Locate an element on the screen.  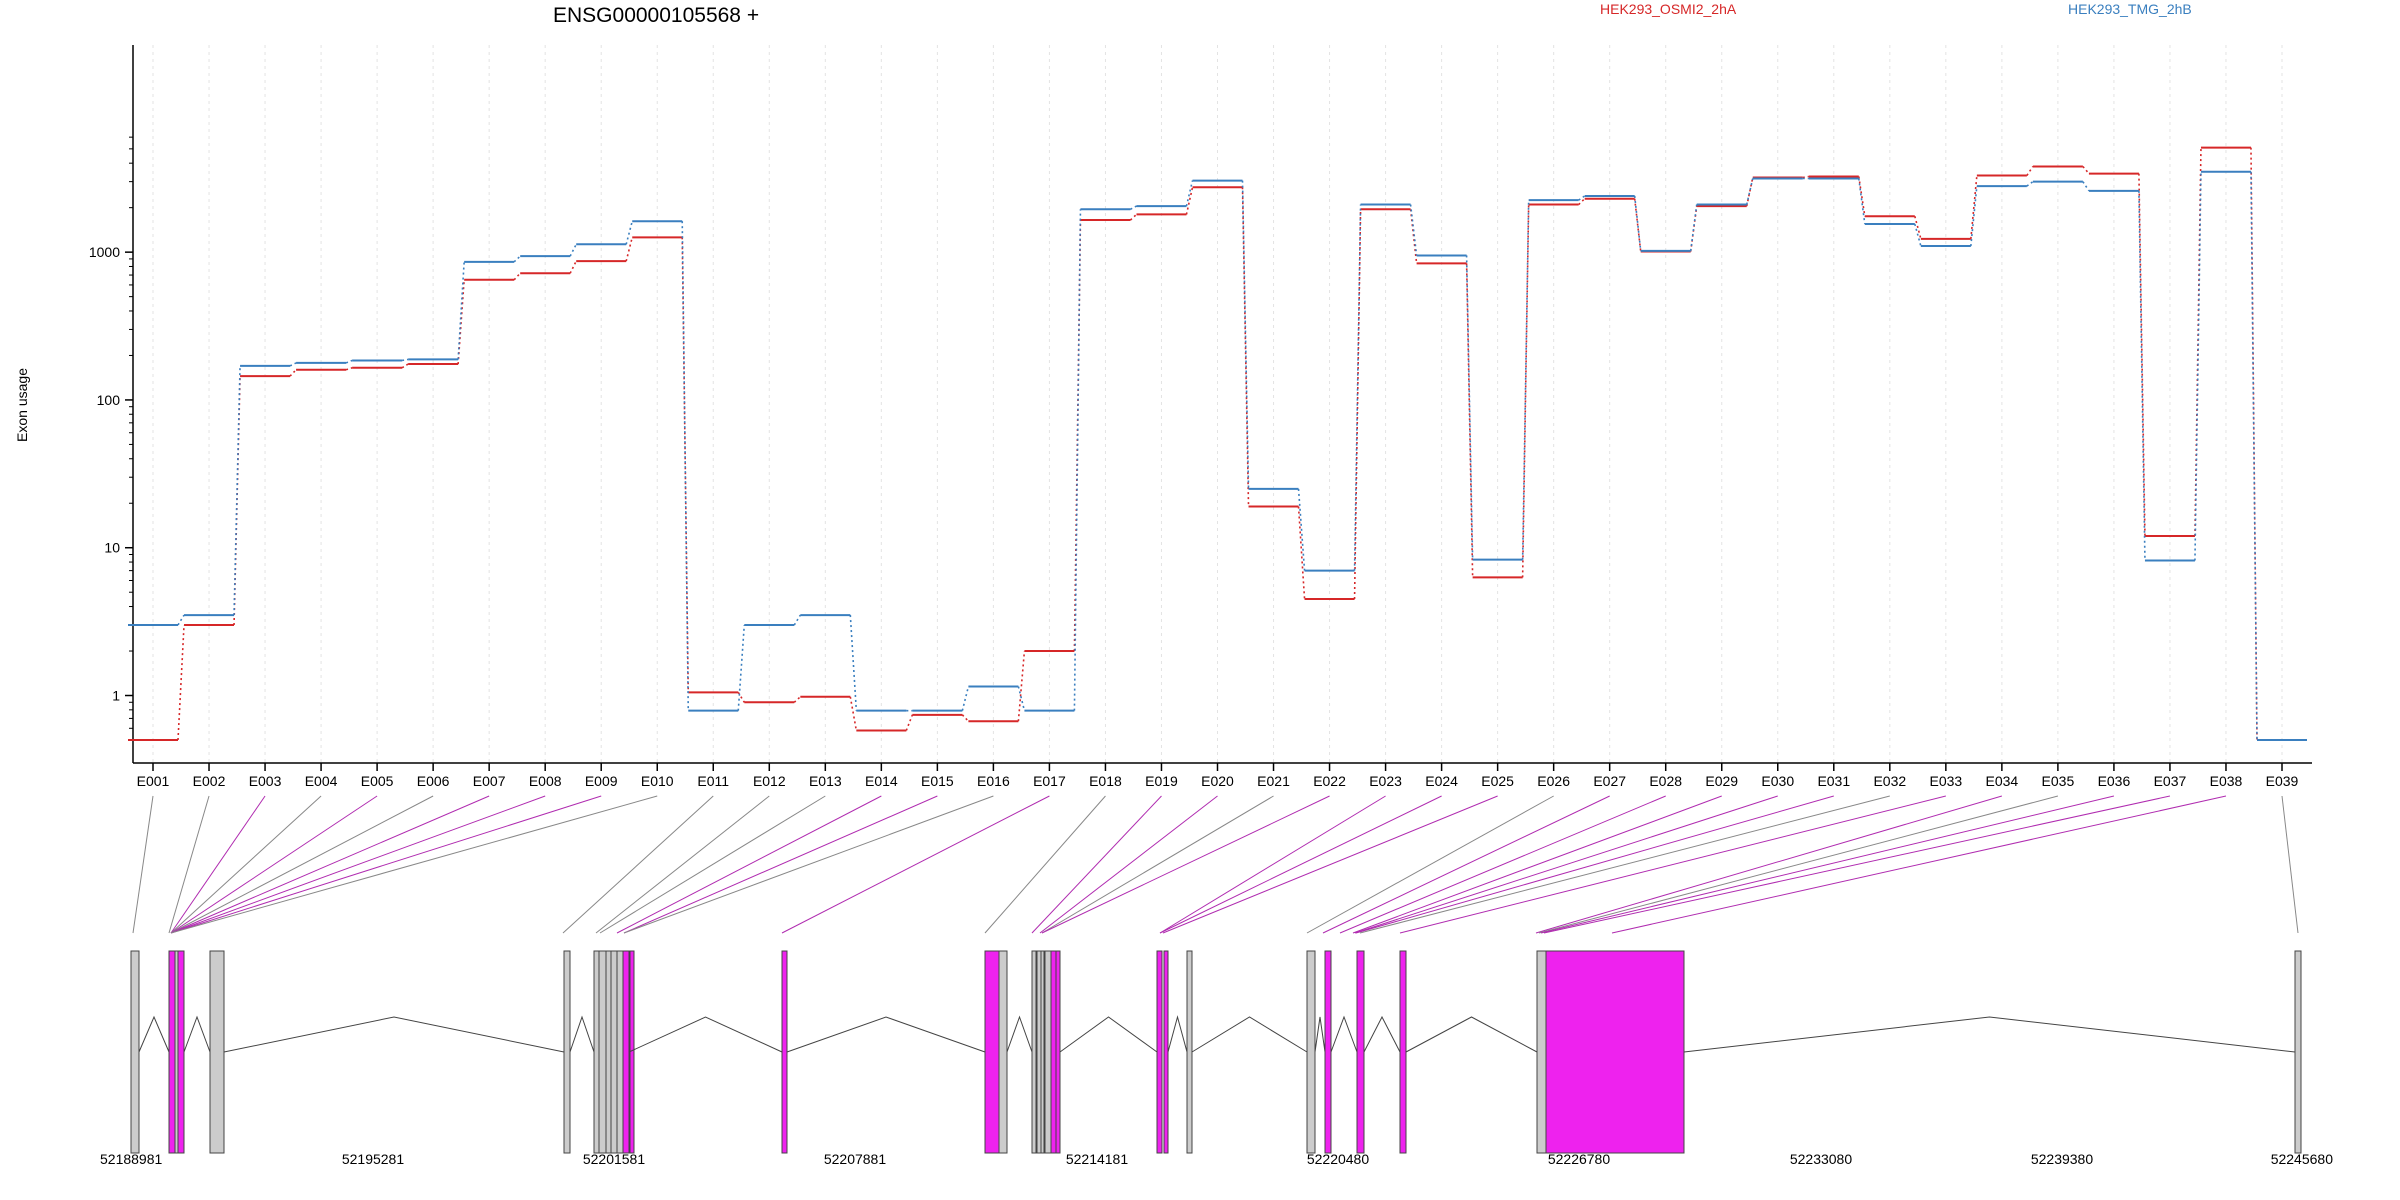
y-tick-label: 10 is located at coordinates (112, 548).